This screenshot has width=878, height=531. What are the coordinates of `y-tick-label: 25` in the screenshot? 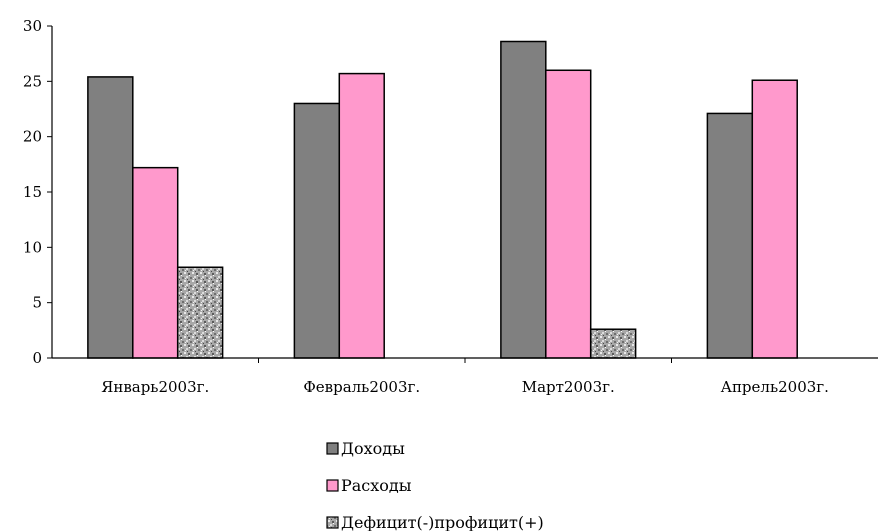 It's located at (32, 81).